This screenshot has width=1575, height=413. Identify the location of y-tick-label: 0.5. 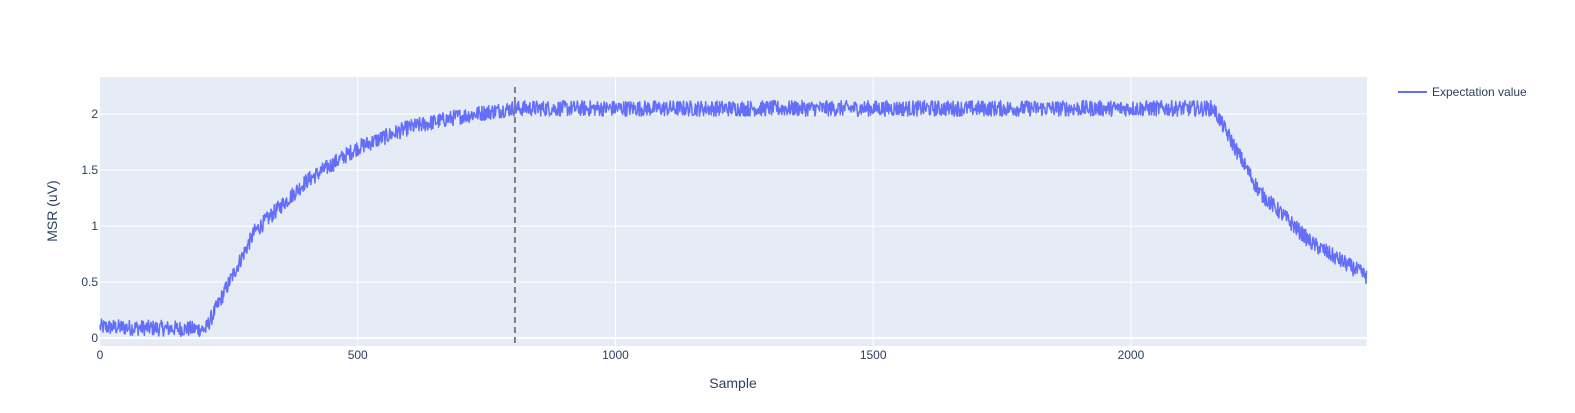
(89, 282).